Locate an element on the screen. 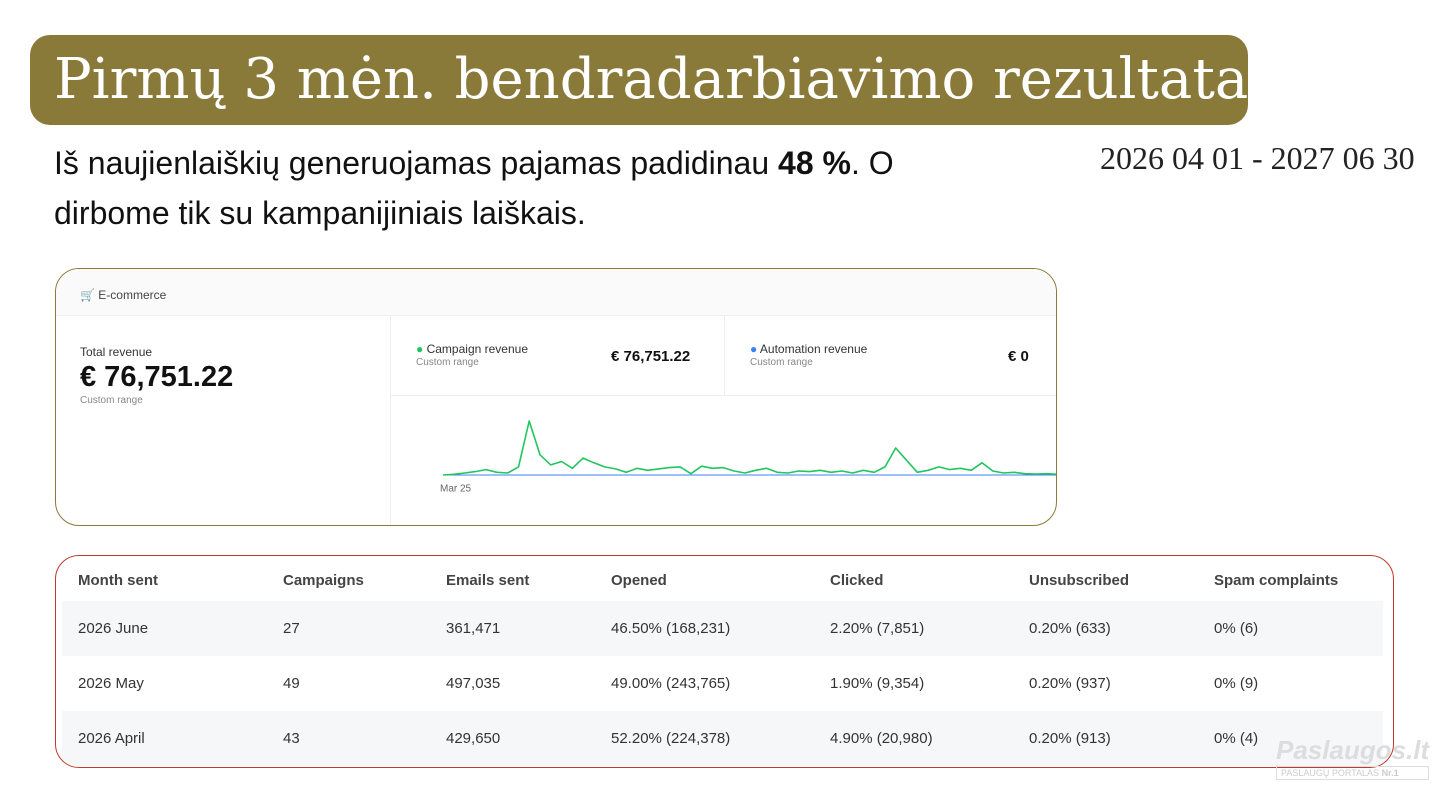 The height and width of the screenshot is (810, 1440). table-cell: 52.20% (224,378) is located at coordinates (671, 738).